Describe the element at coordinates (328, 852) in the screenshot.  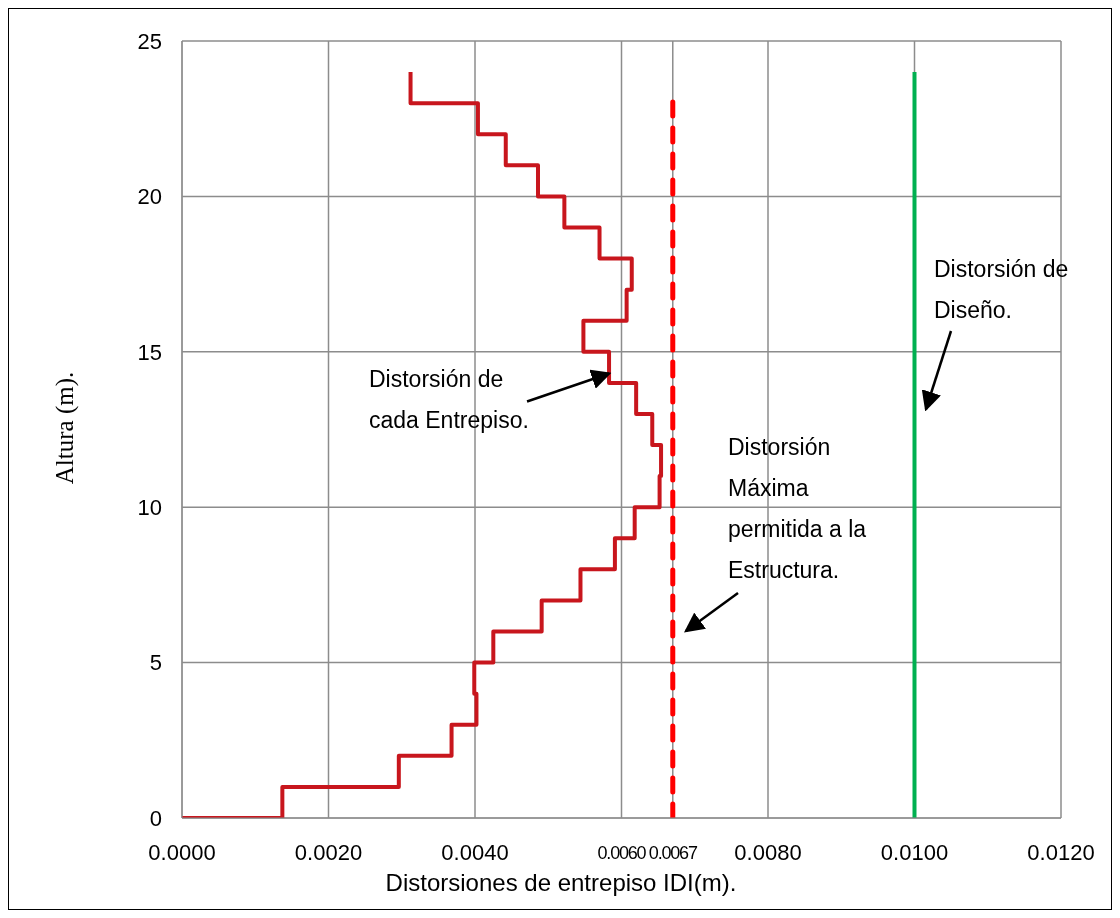
I see `x-tick-label: 0.0020` at that location.